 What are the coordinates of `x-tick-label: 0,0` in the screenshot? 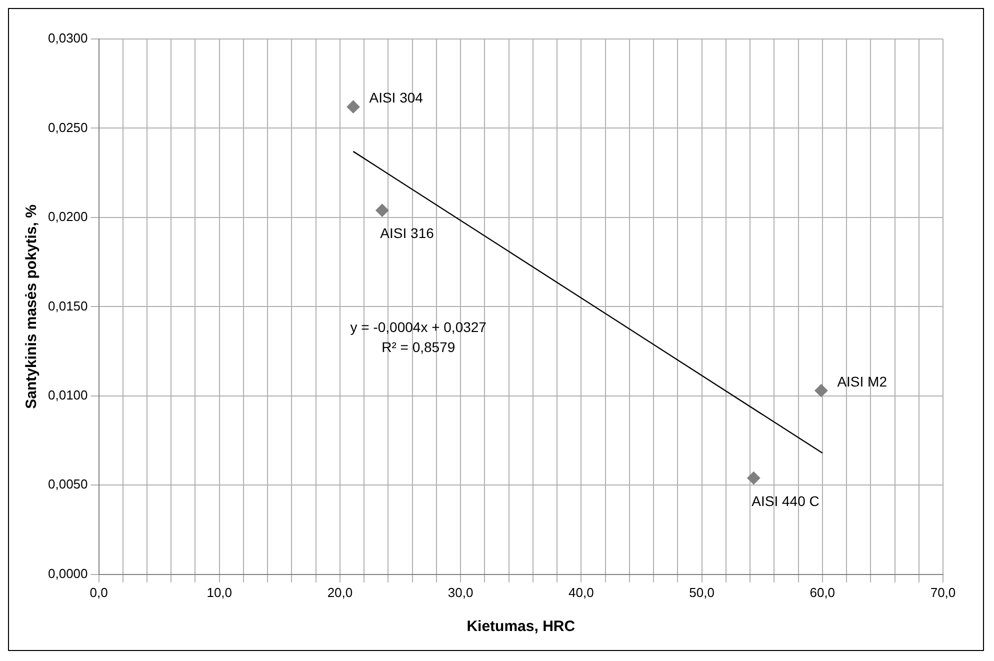 It's located at (99, 592).